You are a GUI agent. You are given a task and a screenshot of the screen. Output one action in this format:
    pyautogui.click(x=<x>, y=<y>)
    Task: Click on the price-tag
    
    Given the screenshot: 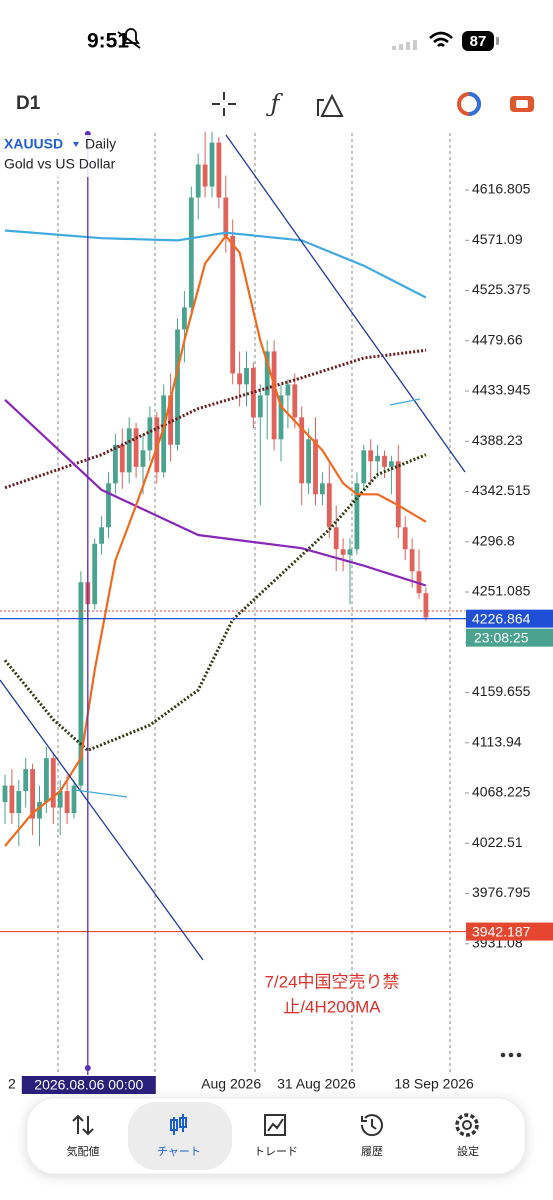 What is the action you would take?
    pyautogui.click(x=509, y=931)
    